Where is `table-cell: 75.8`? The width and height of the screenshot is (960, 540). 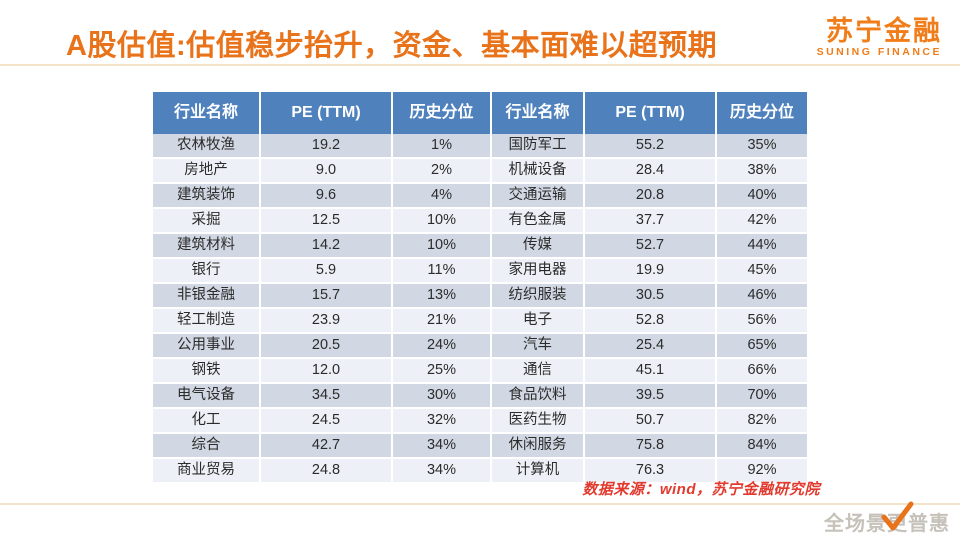
table-cell: 75.8 is located at coordinates (651, 445).